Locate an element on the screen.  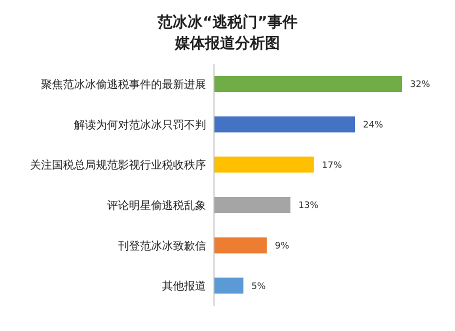
data-label: 9% is located at coordinates (282, 246).